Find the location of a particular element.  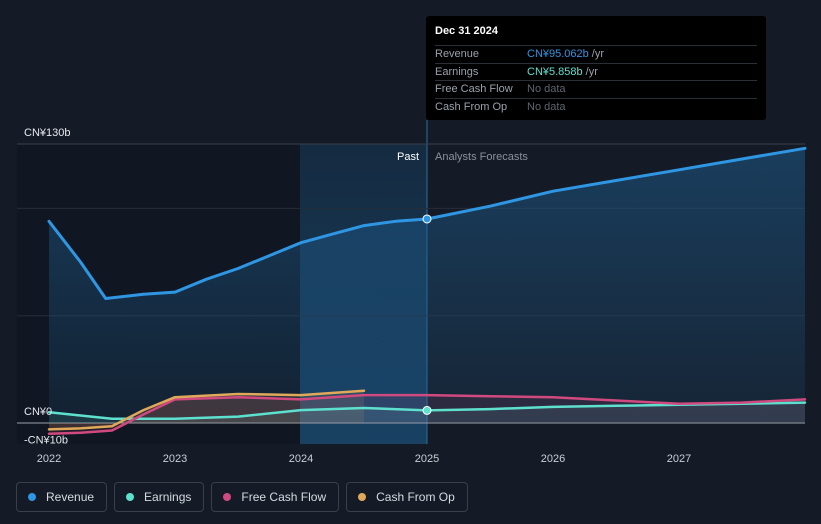

tooltip-row-label: Free Cash Flow is located at coordinates (474, 89).